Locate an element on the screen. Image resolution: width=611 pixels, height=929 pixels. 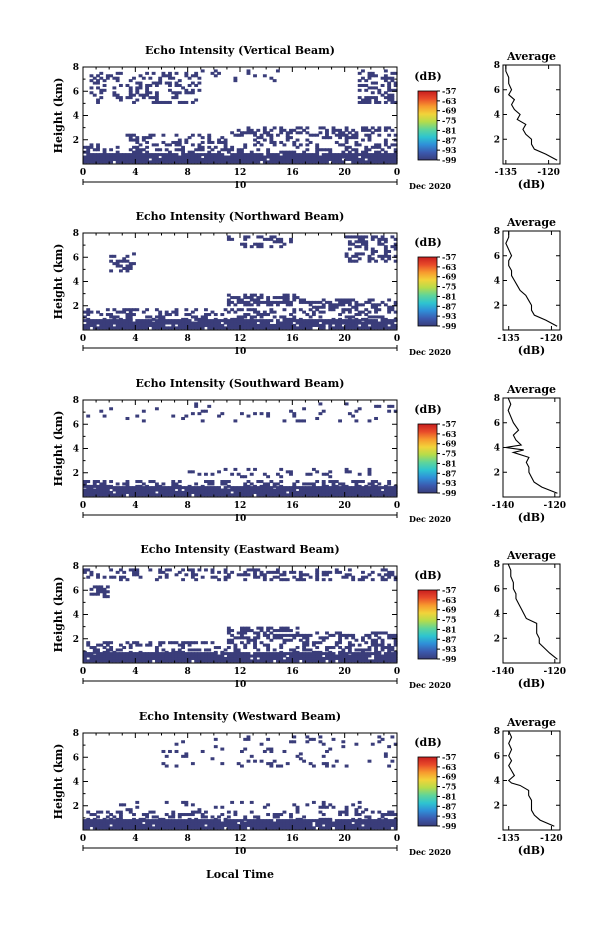
colorbar-tick-label: -93 is located at coordinates (449, 816).